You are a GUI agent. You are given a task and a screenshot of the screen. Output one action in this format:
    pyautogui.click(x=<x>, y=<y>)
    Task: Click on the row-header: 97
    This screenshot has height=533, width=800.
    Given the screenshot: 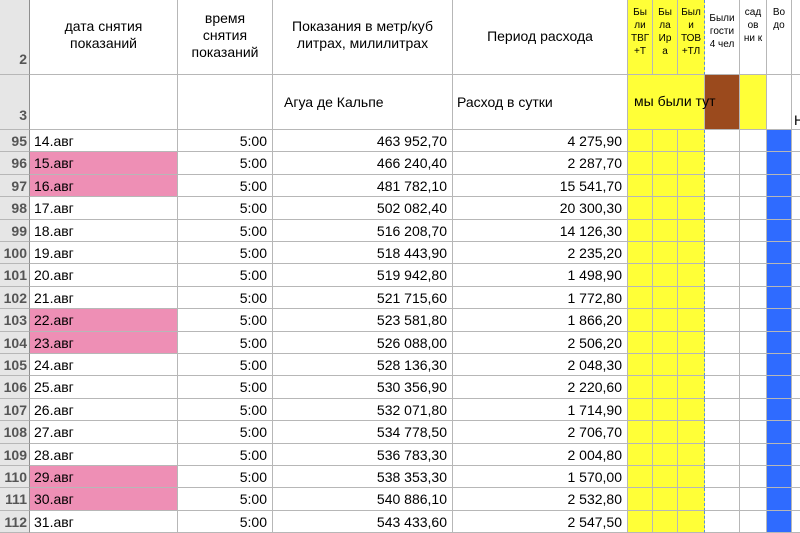 What is the action you would take?
    pyautogui.click(x=15, y=186)
    